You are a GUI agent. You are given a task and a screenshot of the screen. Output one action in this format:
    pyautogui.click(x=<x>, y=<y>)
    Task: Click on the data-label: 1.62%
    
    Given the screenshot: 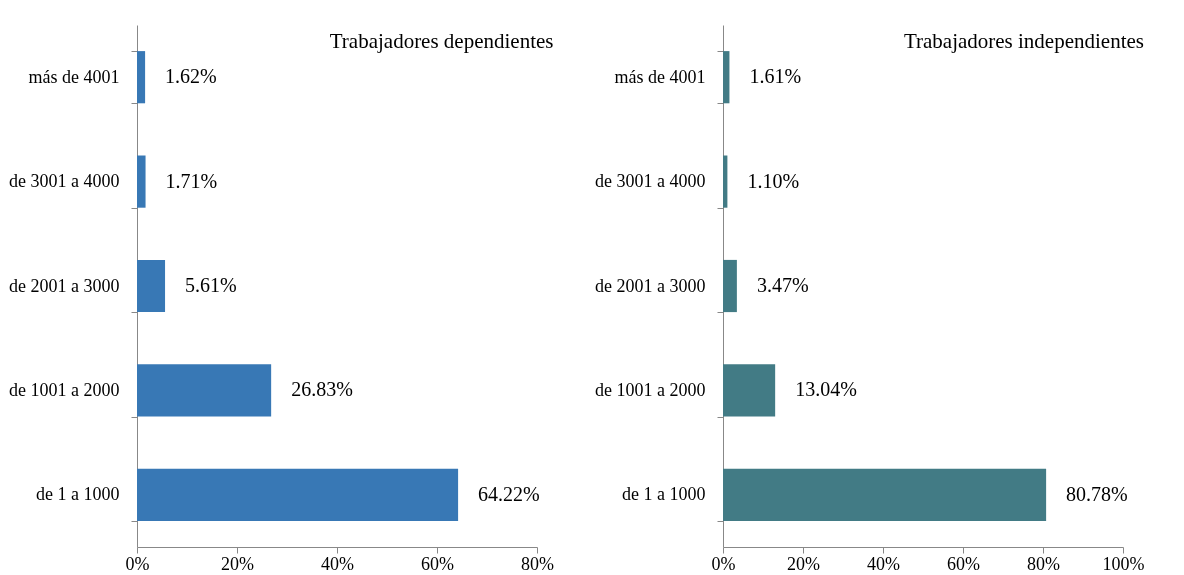 What is the action you would take?
    pyautogui.click(x=191, y=76)
    